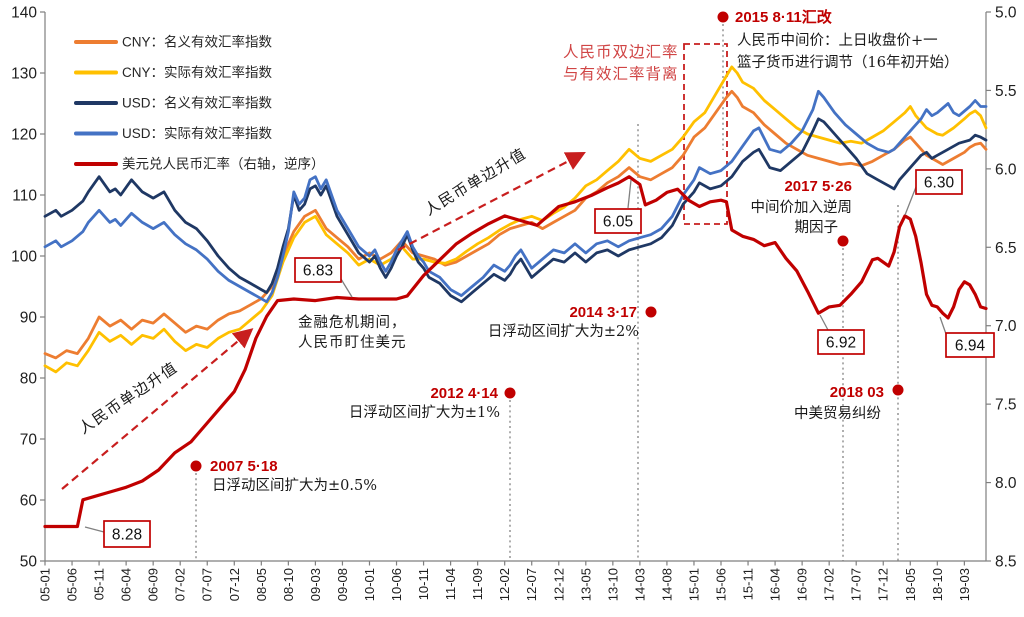 The height and width of the screenshot is (617, 1024). I want to click on y-right-tick-label: 5.0, so click(1006, 13).